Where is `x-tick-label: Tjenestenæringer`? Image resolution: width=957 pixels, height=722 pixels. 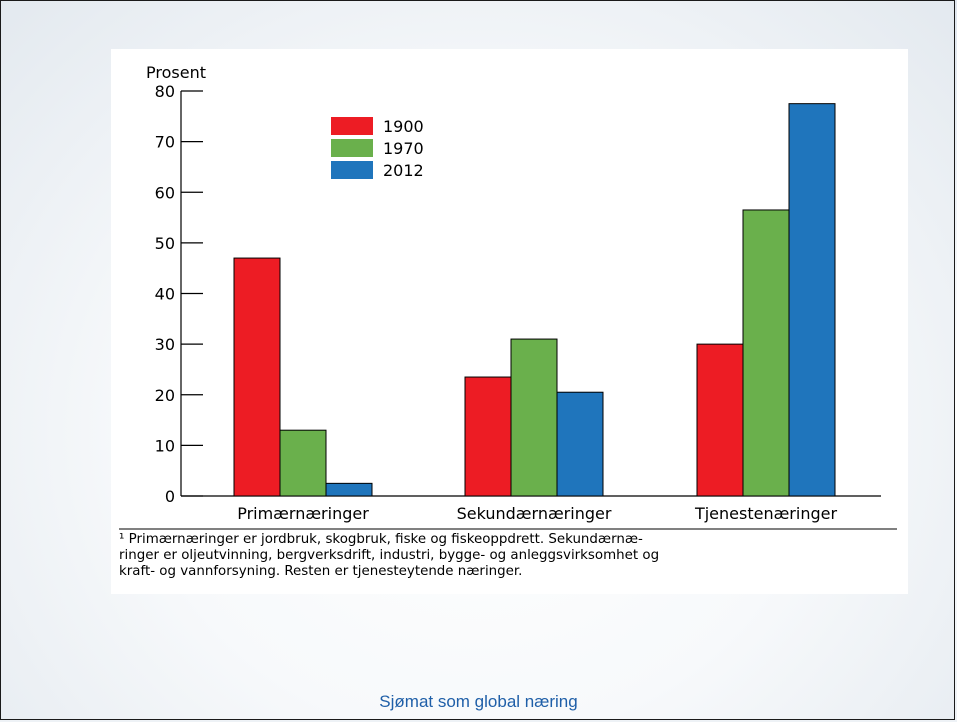 x-tick-label: Tjenestenæringer is located at coordinates (766, 513).